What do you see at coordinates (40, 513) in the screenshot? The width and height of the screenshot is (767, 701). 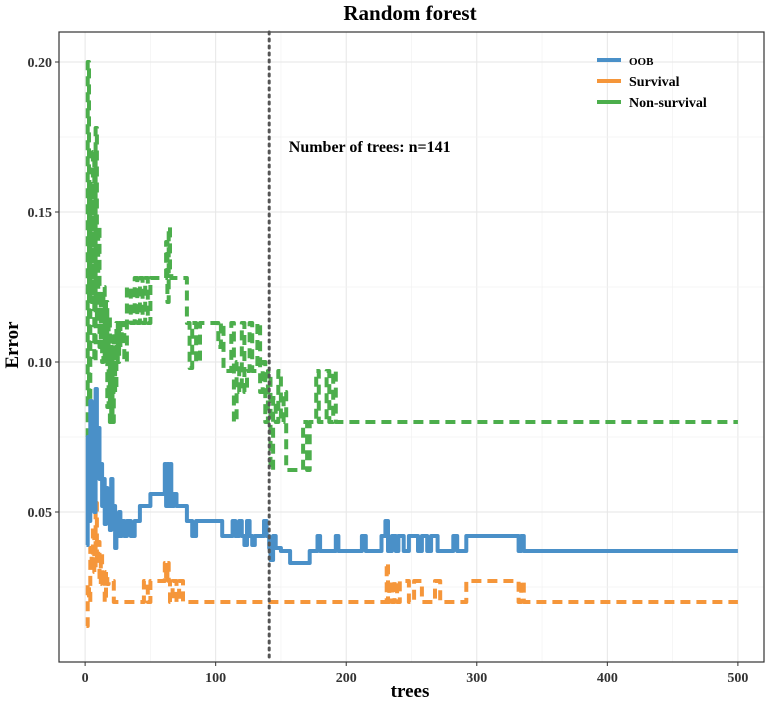 I see `y-tick-label: 0.05` at bounding box center [40, 513].